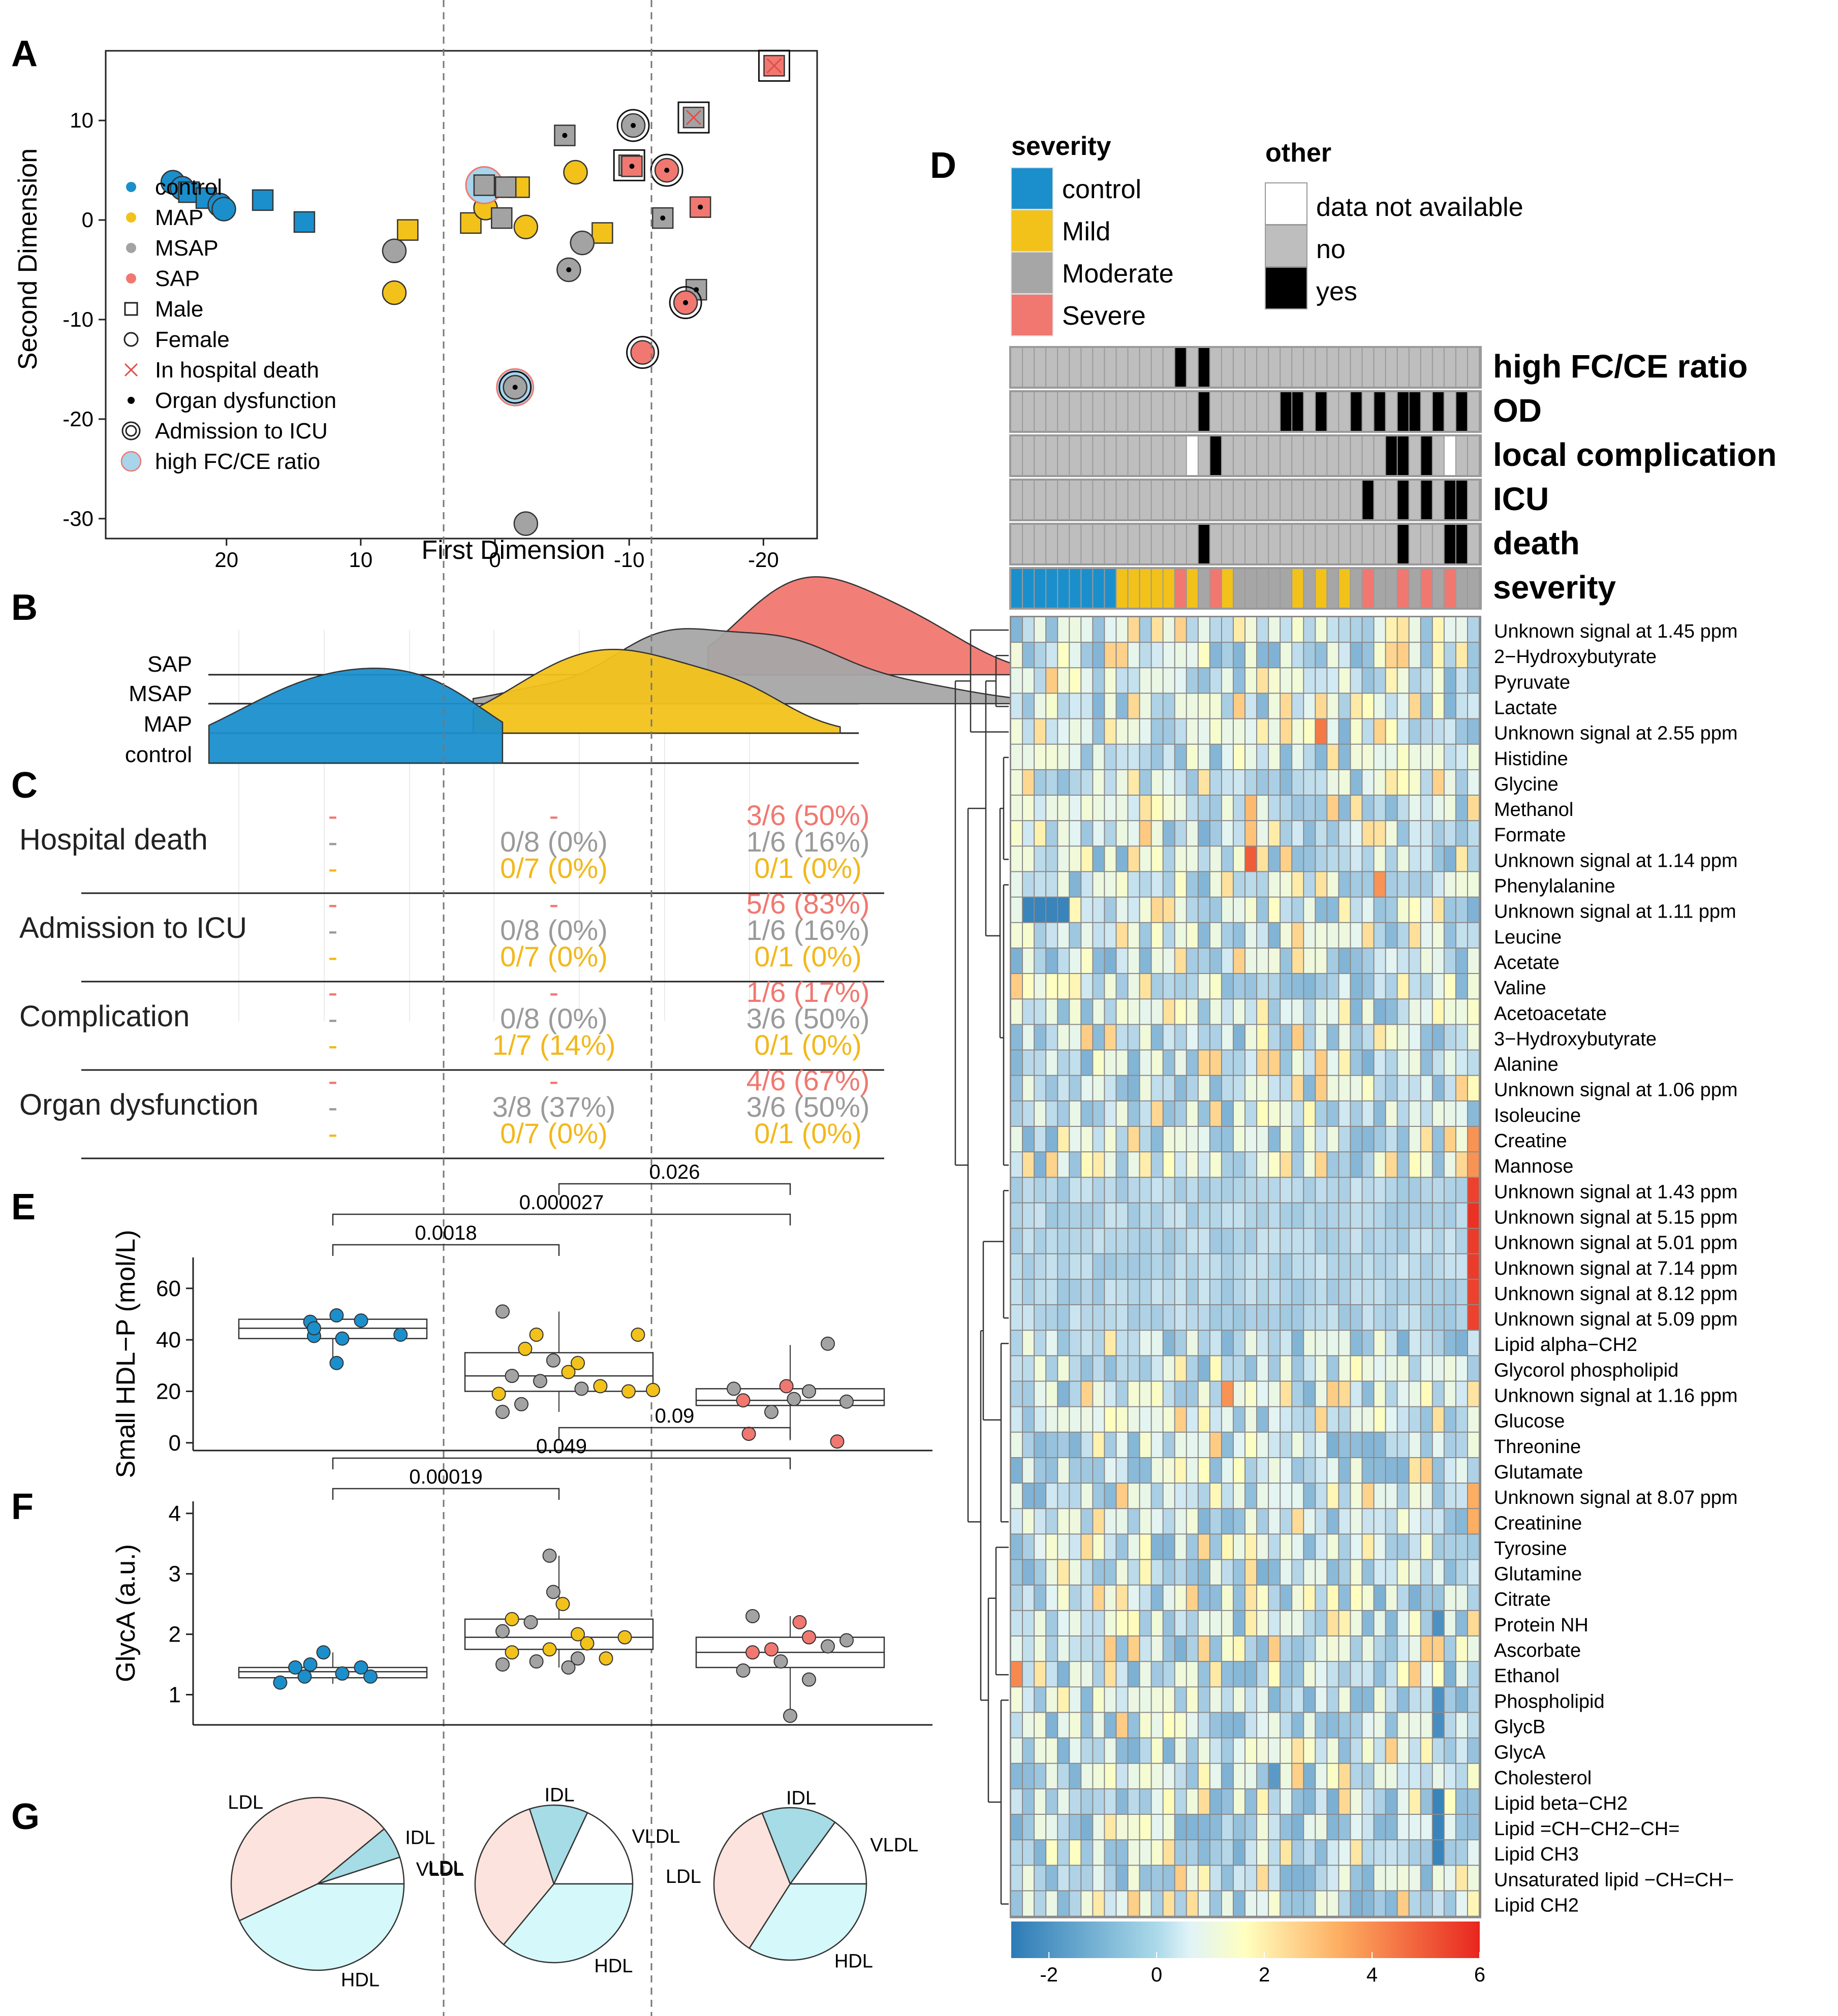  I want to click on outcome-cell-SAP: -, so click(554, 904).